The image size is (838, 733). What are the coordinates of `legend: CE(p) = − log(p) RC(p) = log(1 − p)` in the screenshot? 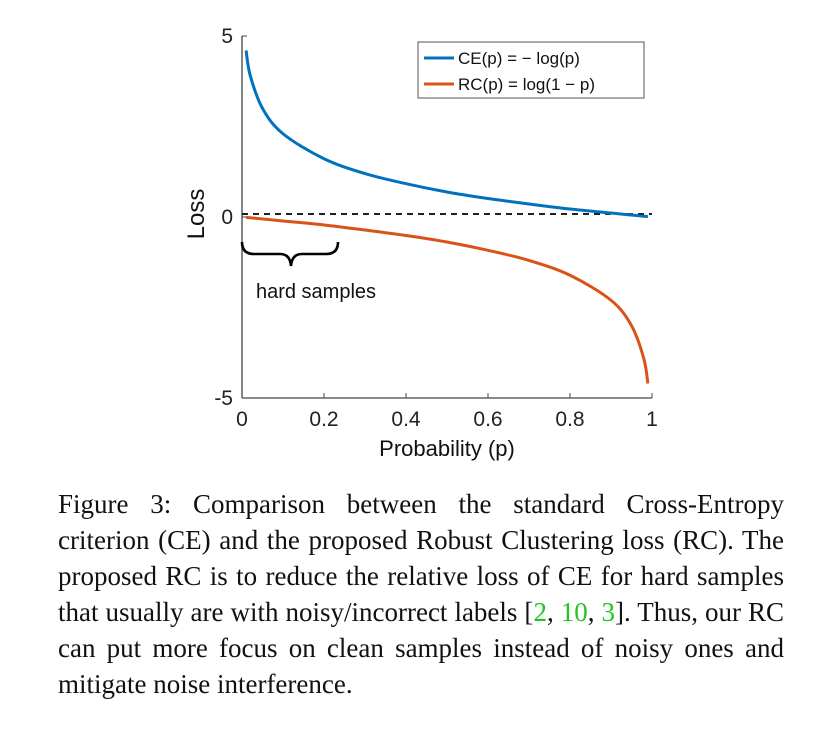 It's located at (531, 70).